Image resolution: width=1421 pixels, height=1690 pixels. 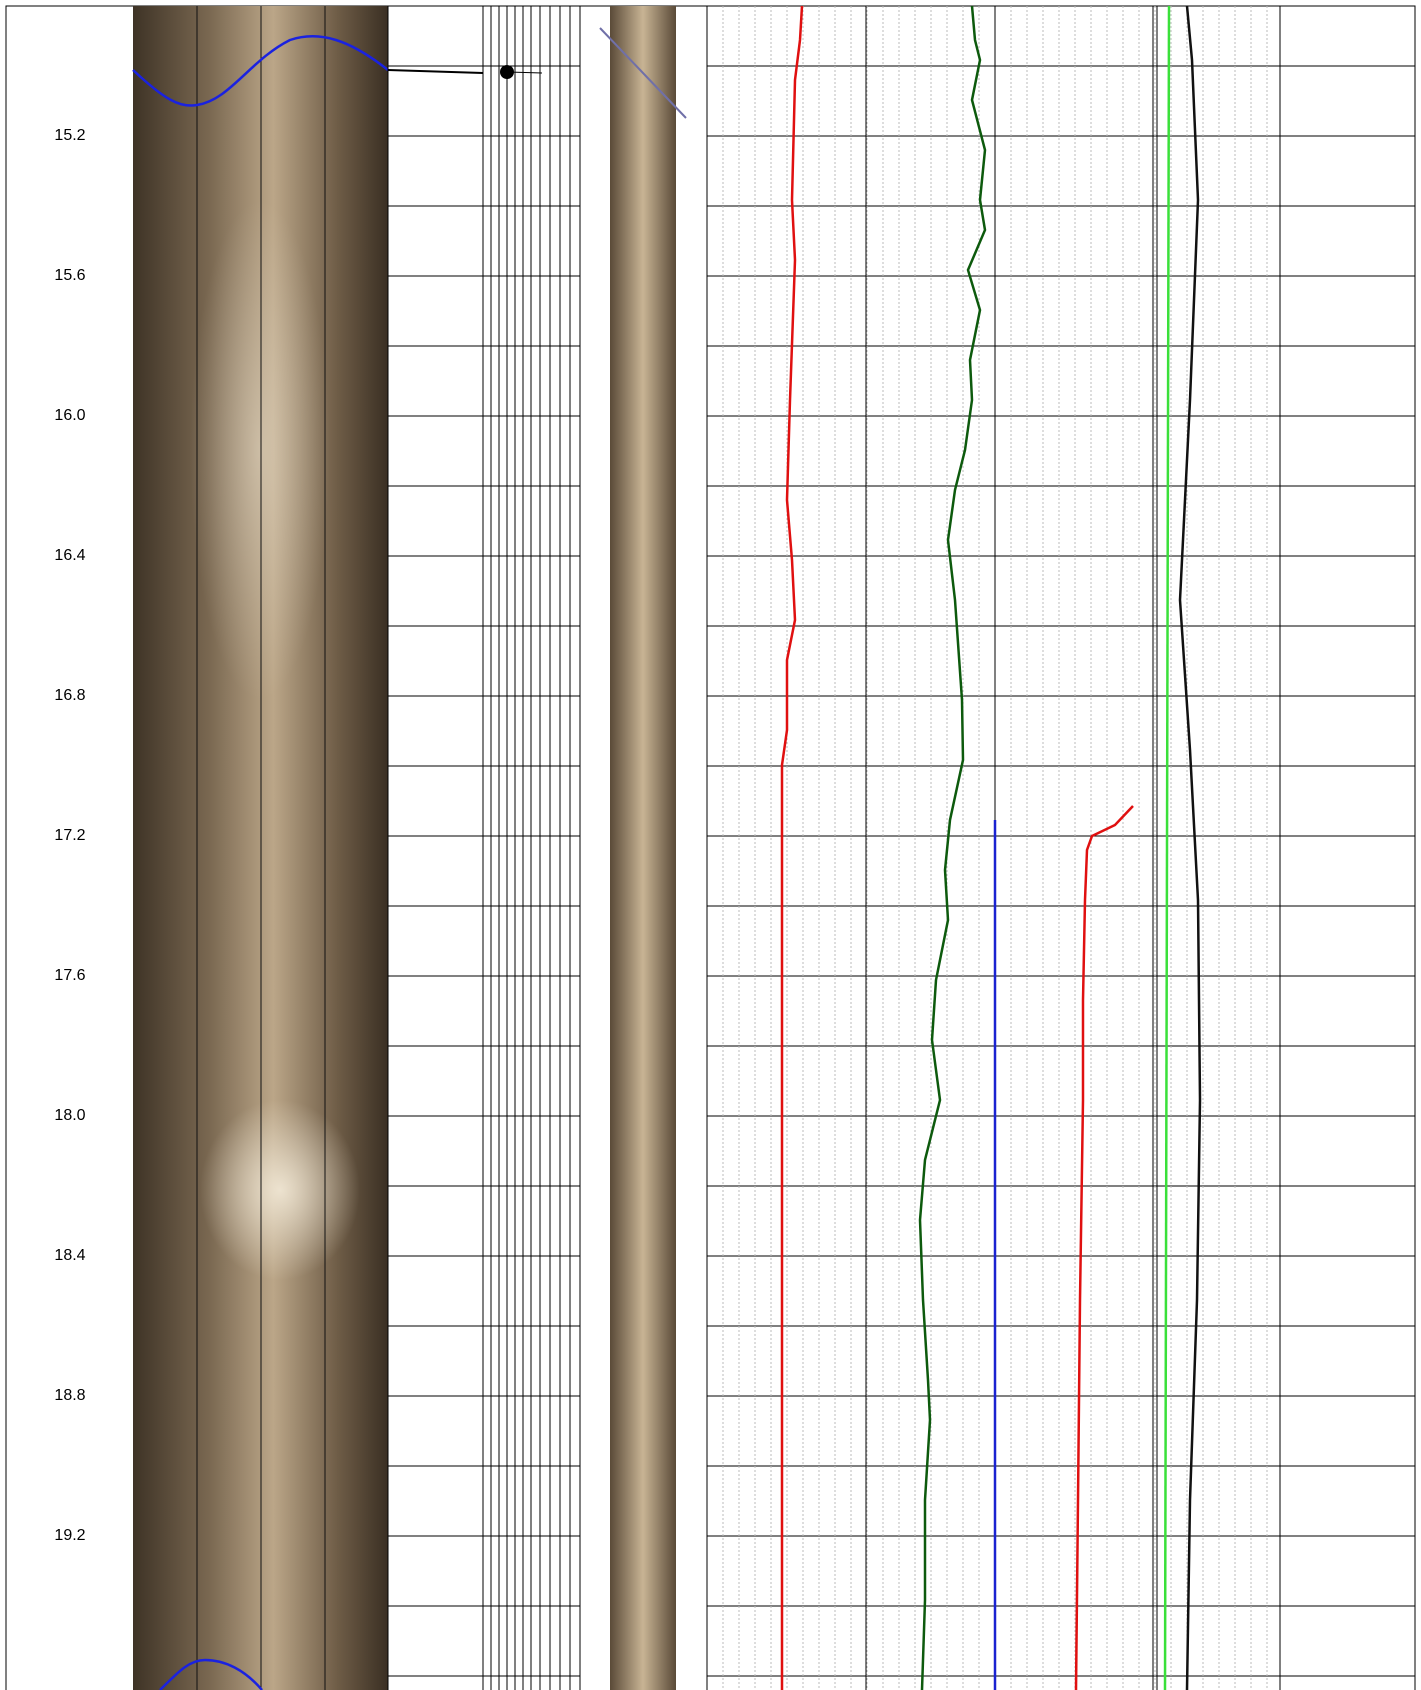 What do you see at coordinates (643, 848) in the screenshot?
I see `core-image-narrow` at bounding box center [643, 848].